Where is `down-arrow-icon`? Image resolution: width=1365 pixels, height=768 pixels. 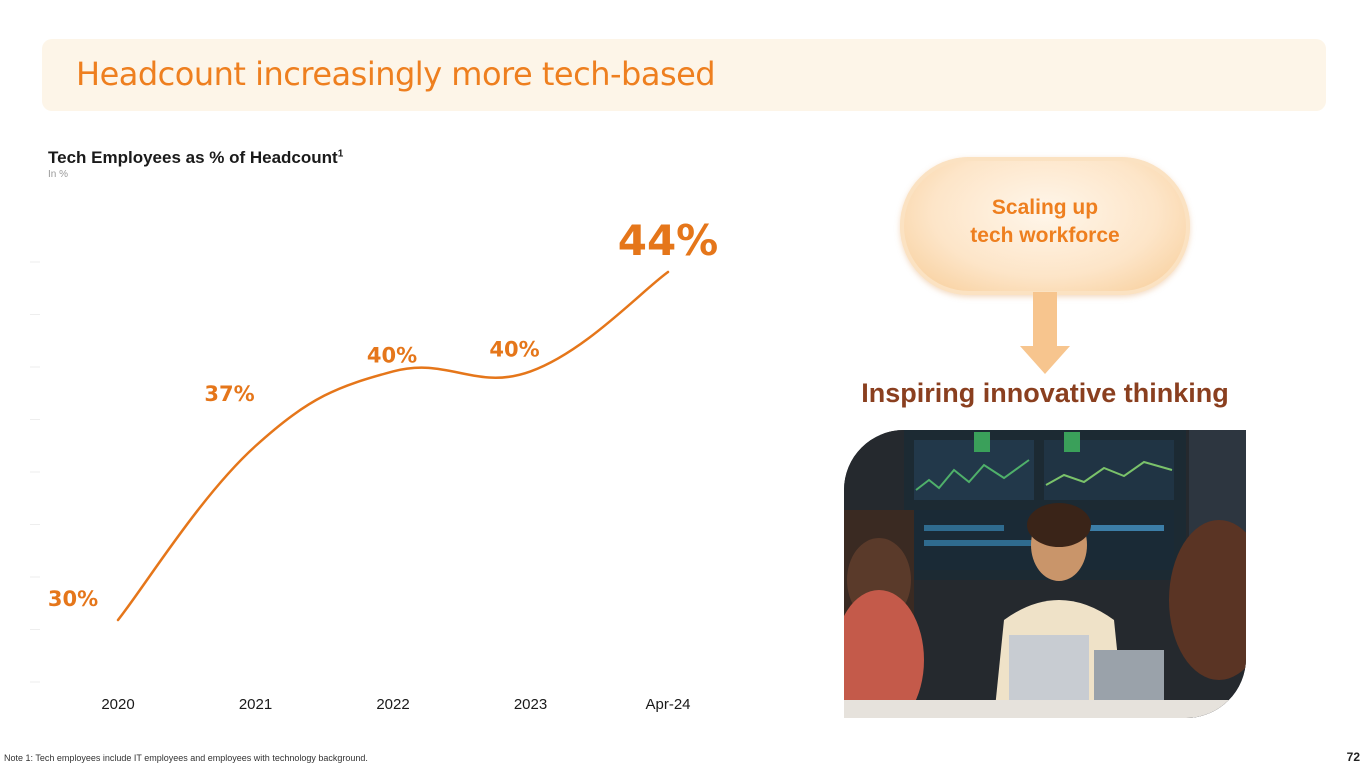 down-arrow-icon is located at coordinates (1045, 360).